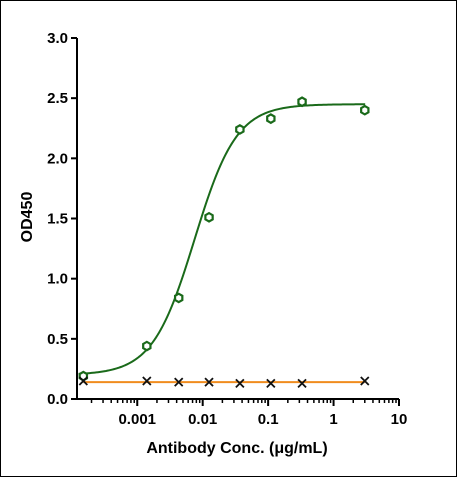 The image size is (457, 481). What do you see at coordinates (57, 98) in the screenshot?
I see `y-tick-label: 2.5` at bounding box center [57, 98].